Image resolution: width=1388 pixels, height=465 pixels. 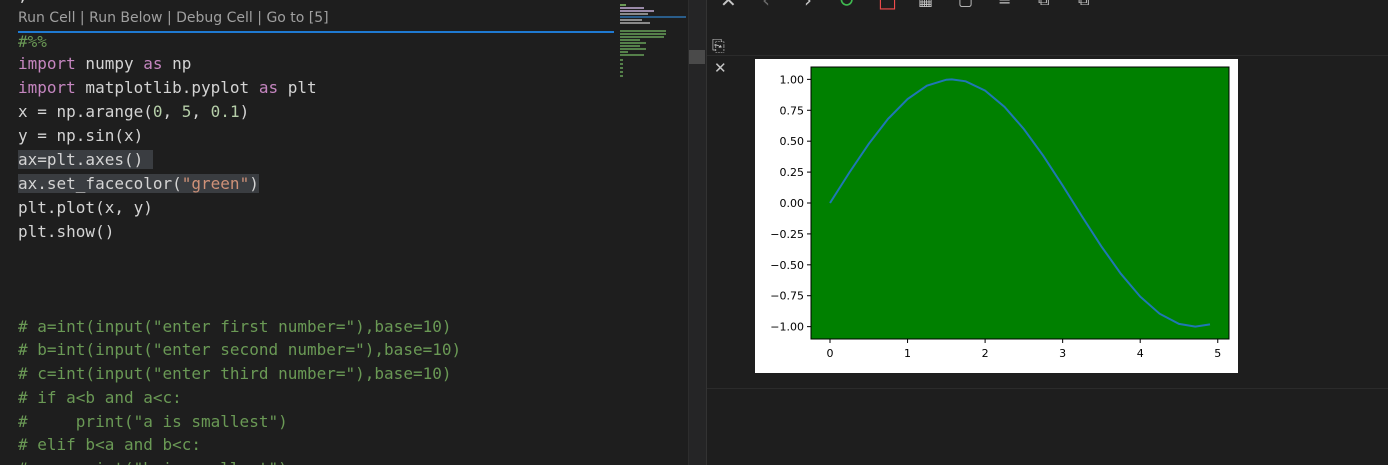 What do you see at coordinates (787, 327) in the screenshot?
I see `y-tick-label: −1.00` at bounding box center [787, 327].